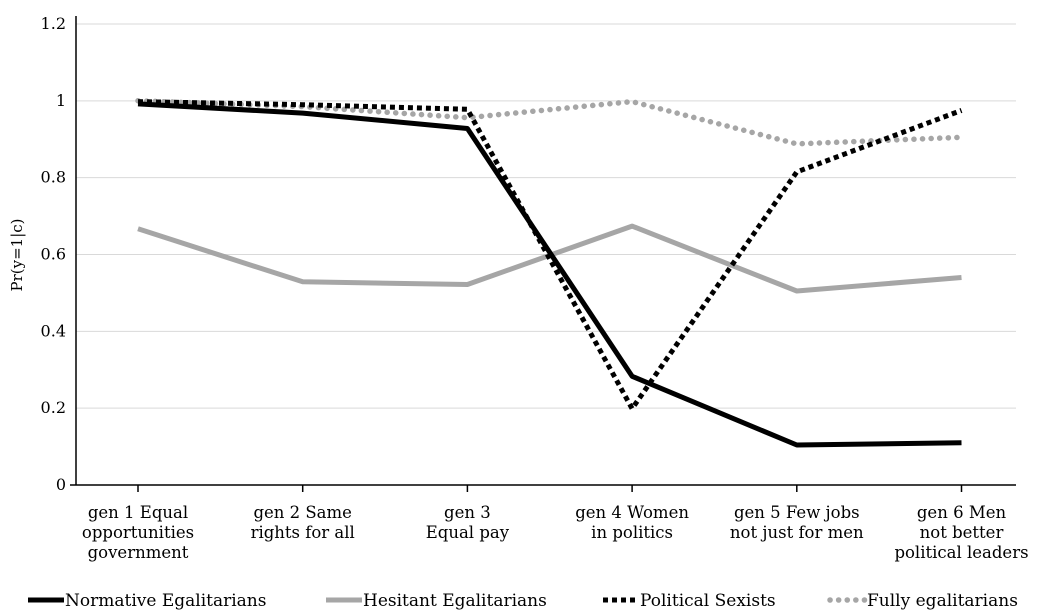 The height and width of the screenshot is (611, 1041). I want to click on y-tick-label: 0, so click(61, 484).